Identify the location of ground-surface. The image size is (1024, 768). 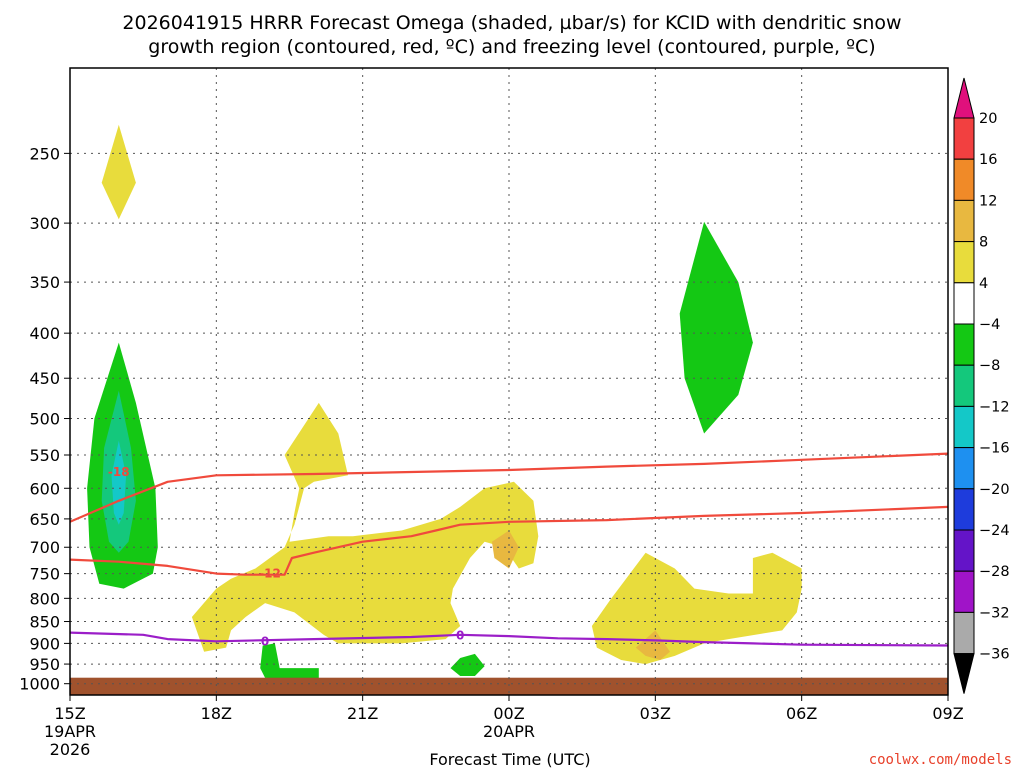
(509, 686).